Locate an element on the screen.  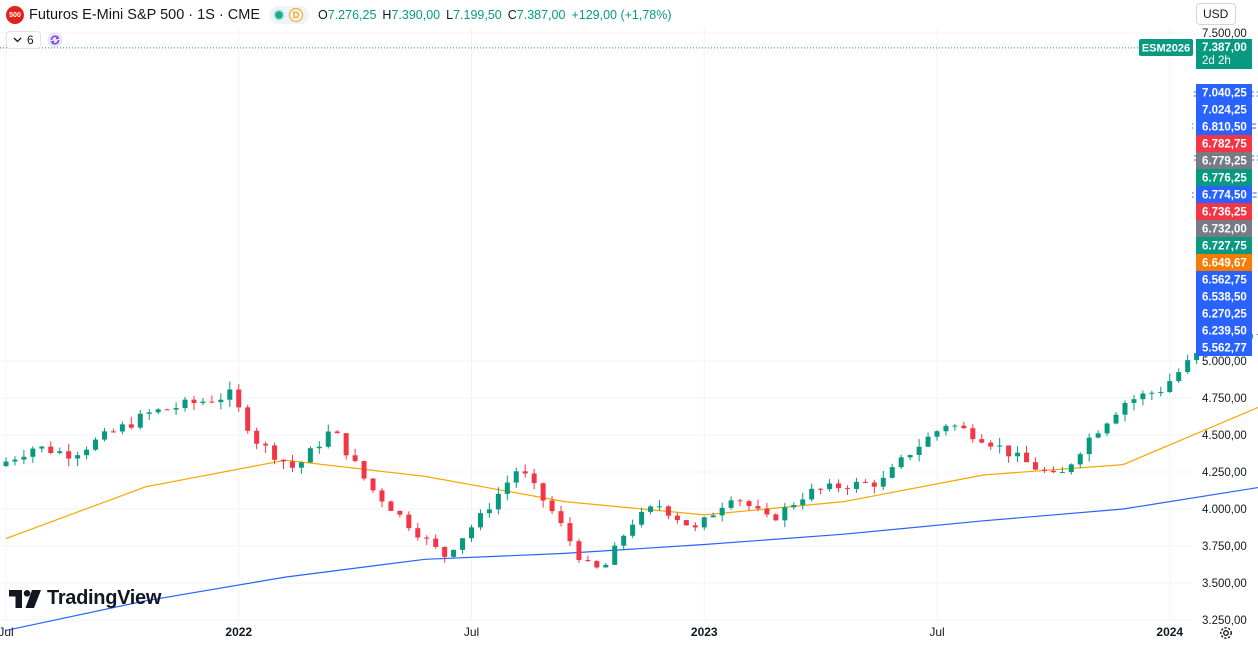
high-label: H is located at coordinates (387, 15).